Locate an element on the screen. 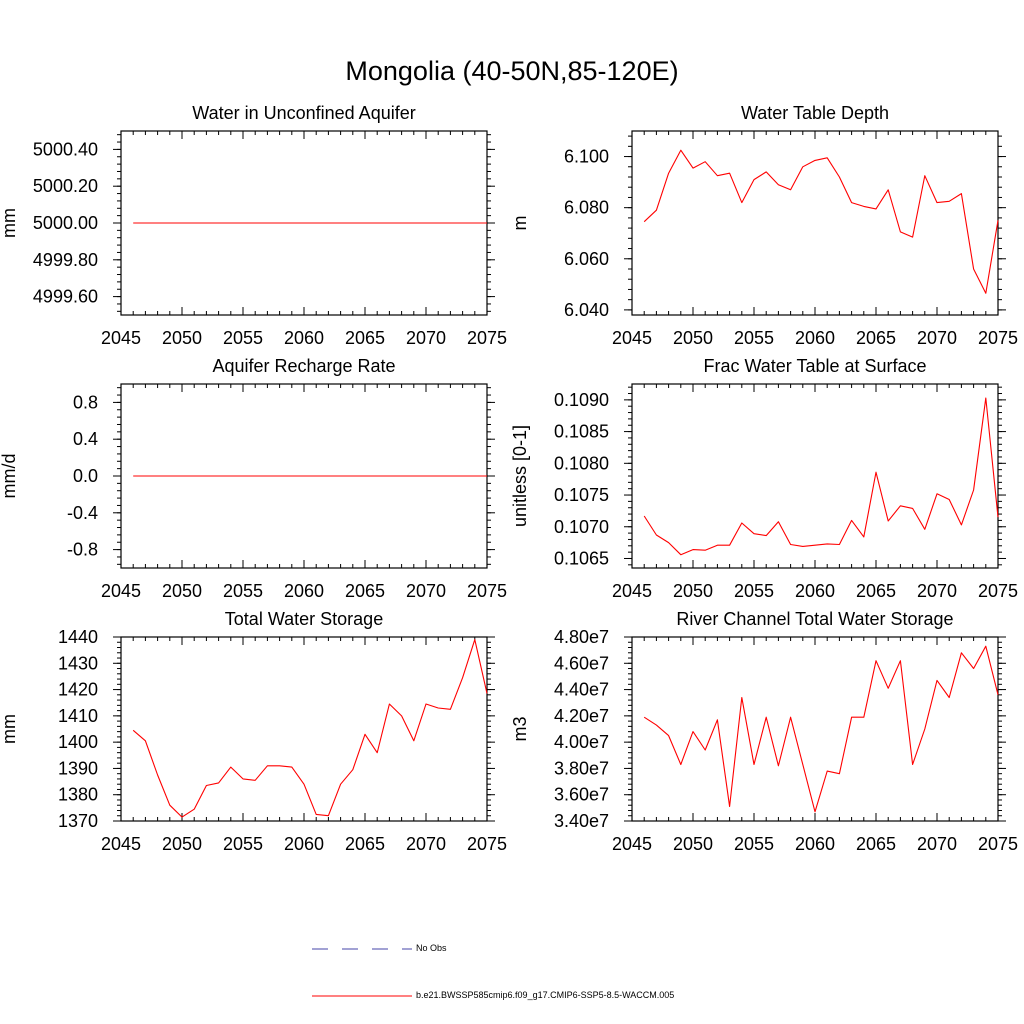 The height and width of the screenshot is (1024, 1024). legend is located at coordinates (362, 972).